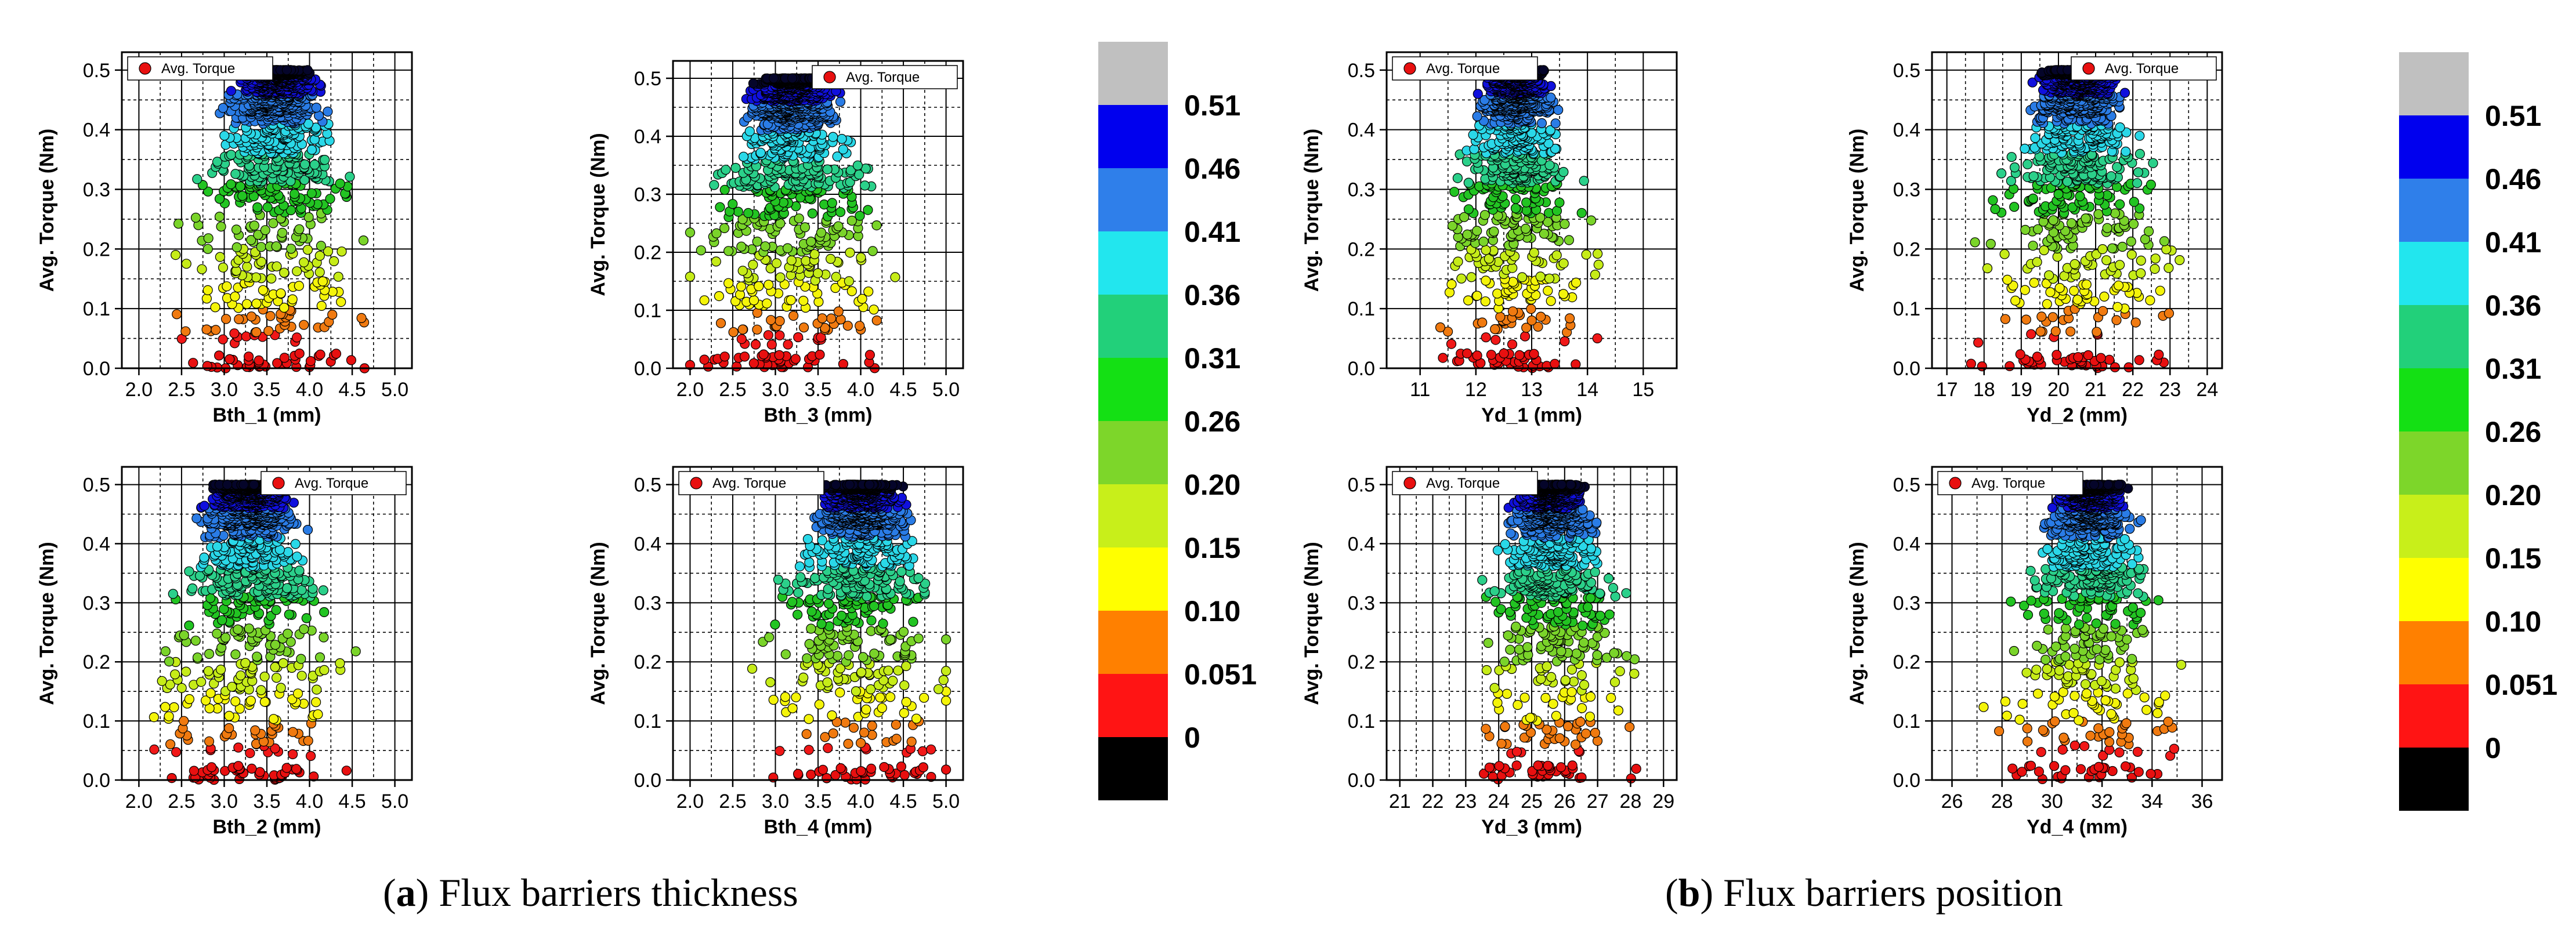 The image size is (2576, 943). What do you see at coordinates (96, 71) in the screenshot?
I see `y-tick-label: 0.5` at bounding box center [96, 71].